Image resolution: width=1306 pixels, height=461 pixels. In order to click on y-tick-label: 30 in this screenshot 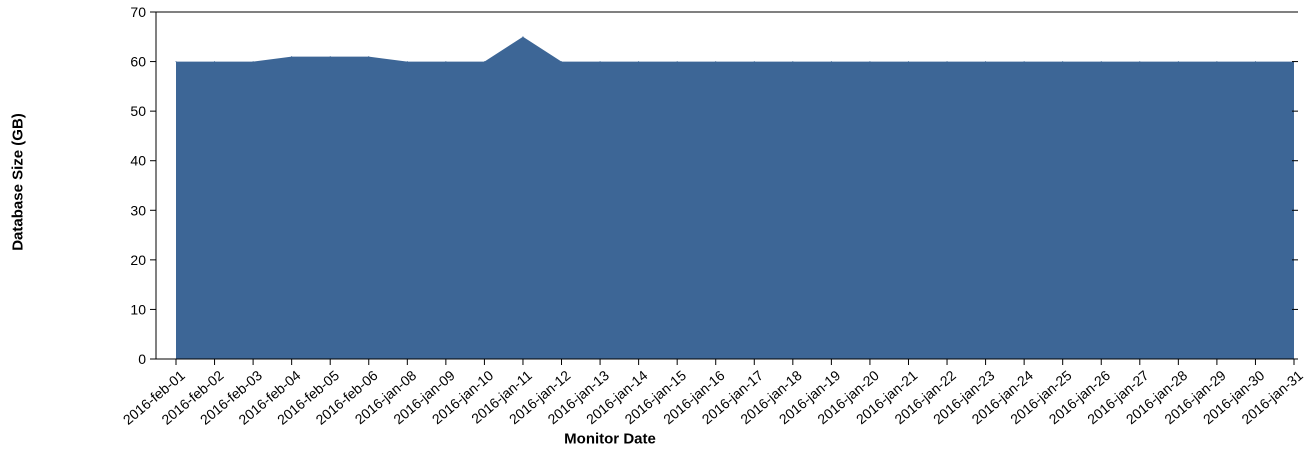, I will do `click(138, 210)`.